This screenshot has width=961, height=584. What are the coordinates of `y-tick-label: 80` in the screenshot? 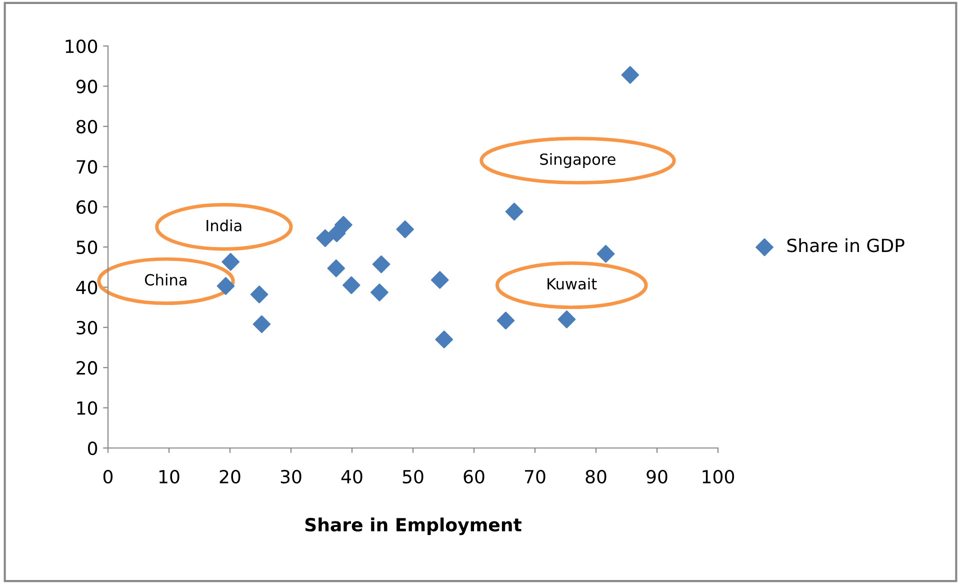 It's located at (87, 127).